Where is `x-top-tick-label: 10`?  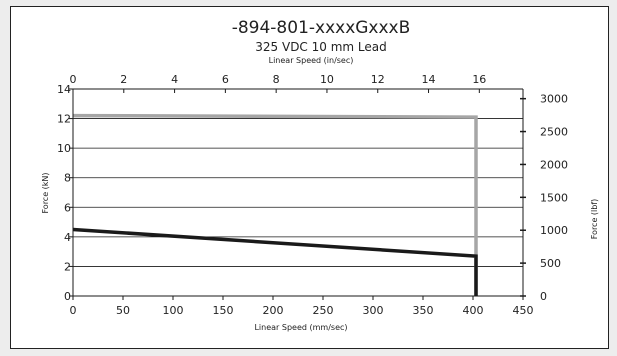
x-top-tick-label: 10 is located at coordinates (327, 79).